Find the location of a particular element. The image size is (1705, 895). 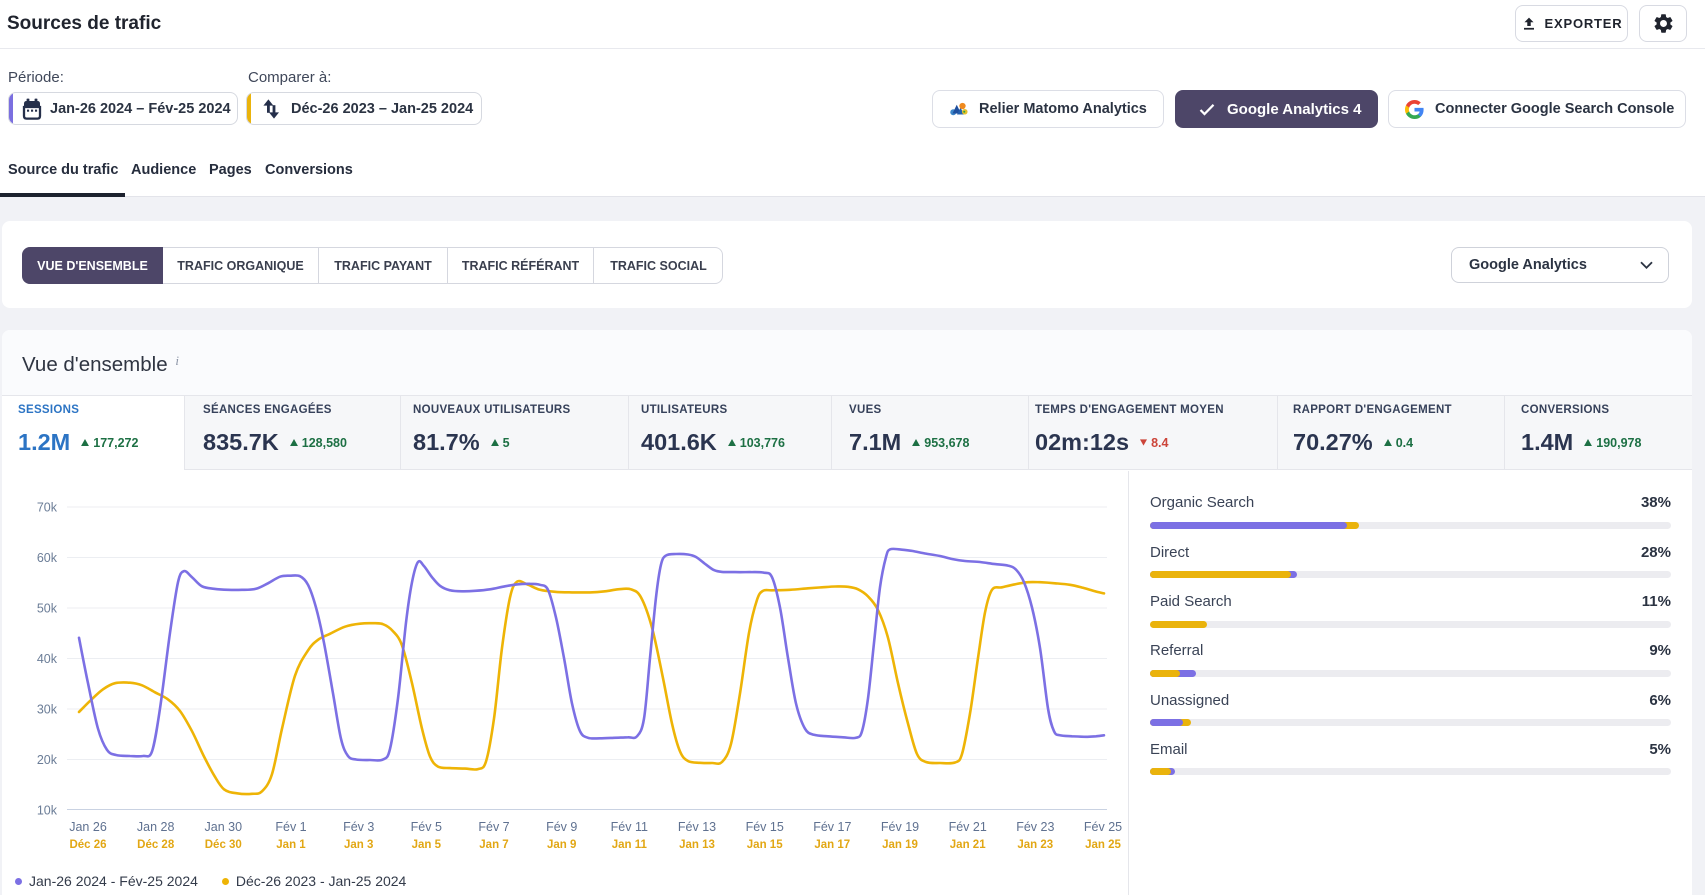

svg-text: Fév 3 is located at coordinates (358, 827).